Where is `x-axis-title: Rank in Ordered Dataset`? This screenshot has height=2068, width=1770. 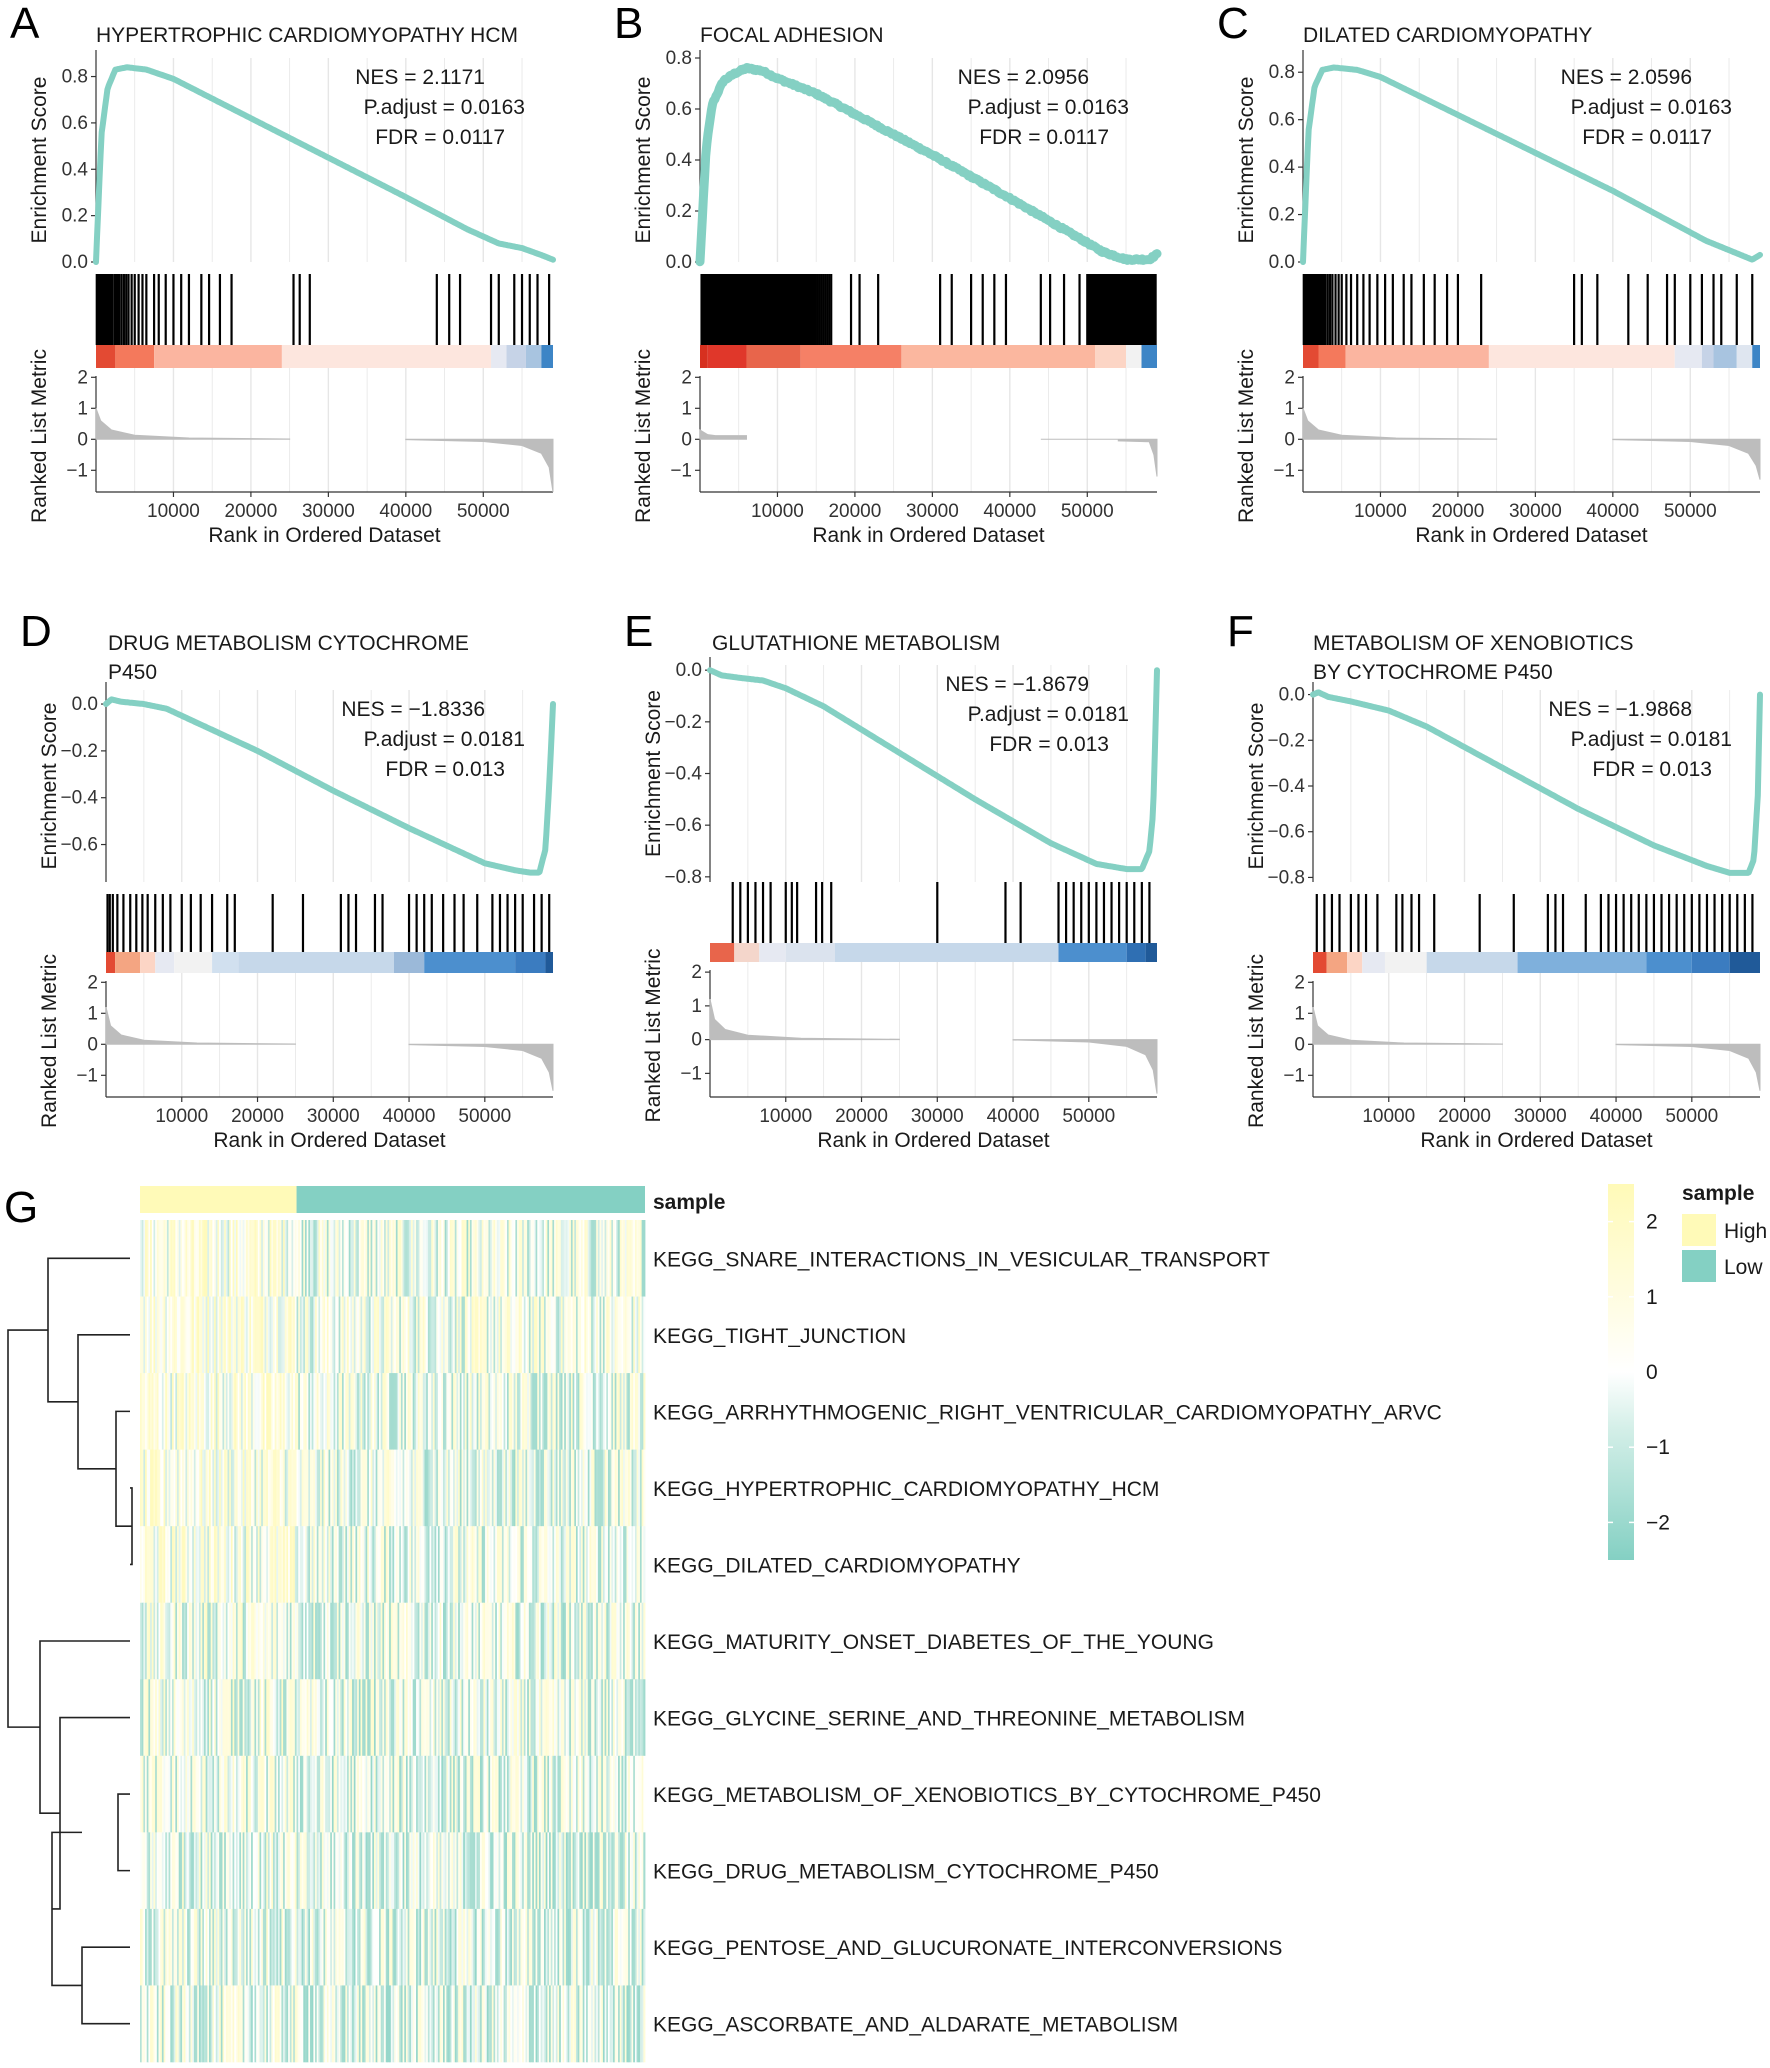
x-axis-title: Rank in Ordered Dataset is located at coordinates (928, 535).